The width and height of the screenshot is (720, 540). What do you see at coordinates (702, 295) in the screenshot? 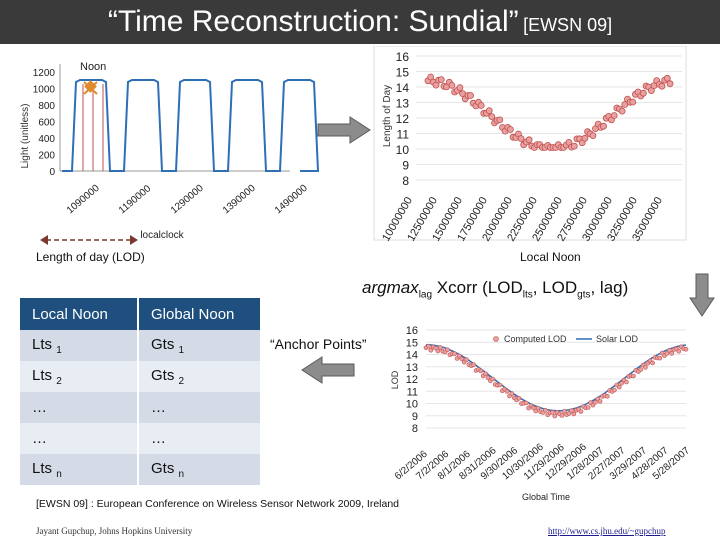
I see `down-arrow-shape` at bounding box center [702, 295].